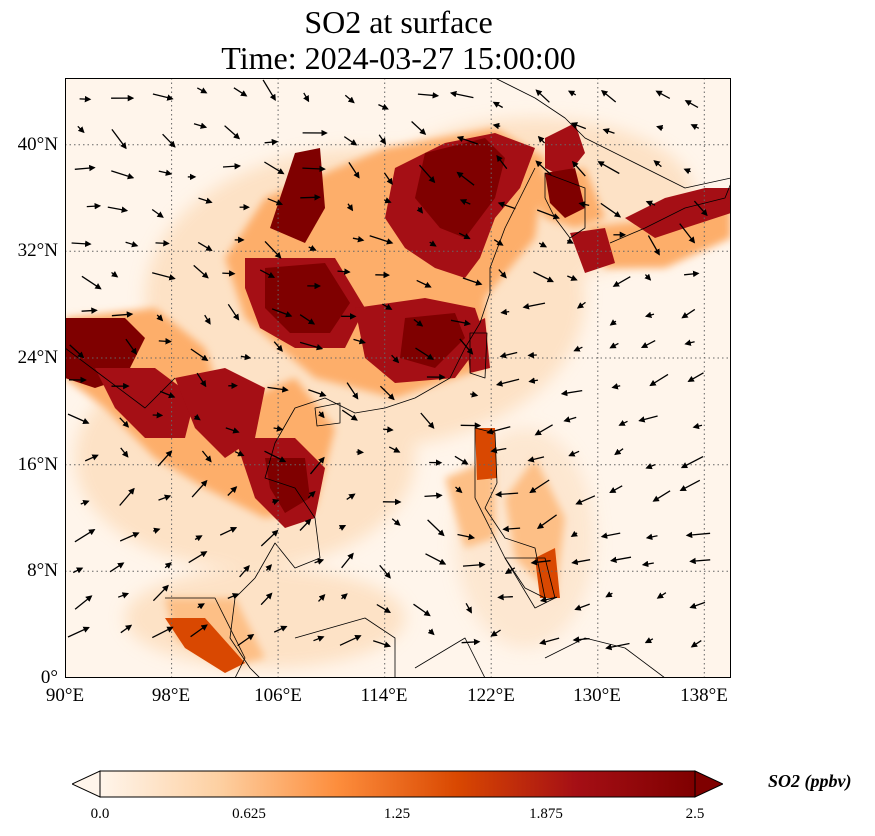  I want to click on colorbar-gradient, so click(397, 784).